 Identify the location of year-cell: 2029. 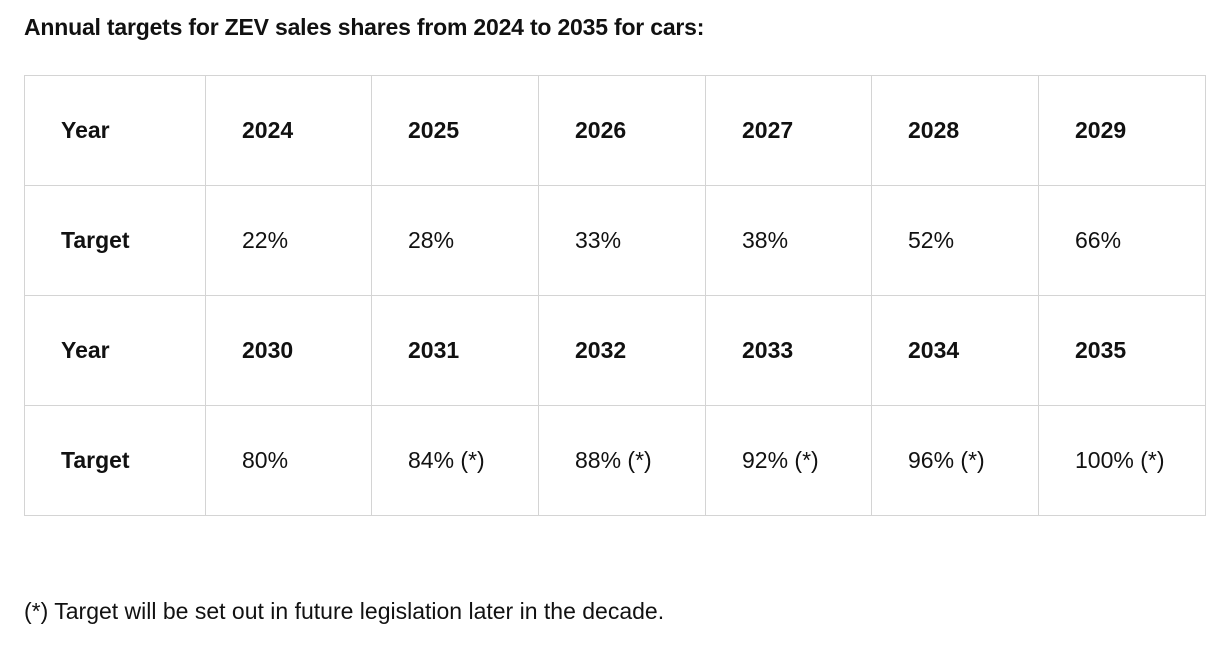
(1122, 130).